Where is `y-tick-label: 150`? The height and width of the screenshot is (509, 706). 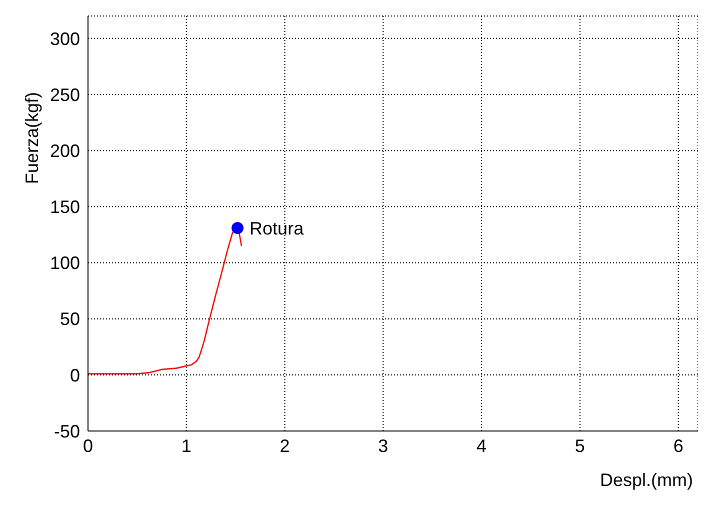 y-tick-label: 150 is located at coordinates (65, 207).